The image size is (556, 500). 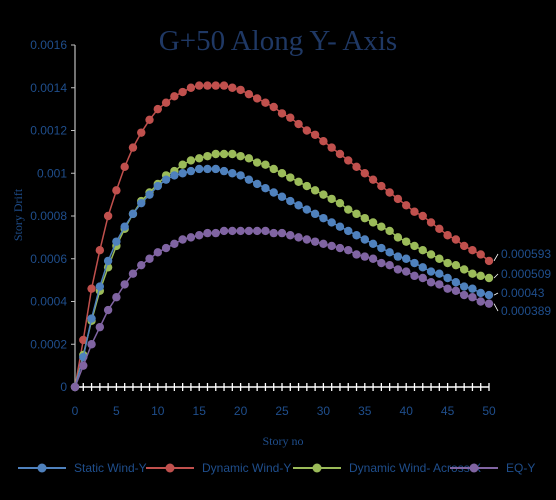 What do you see at coordinates (324, 411) in the screenshot?
I see `x-tick-label: 30` at bounding box center [324, 411].